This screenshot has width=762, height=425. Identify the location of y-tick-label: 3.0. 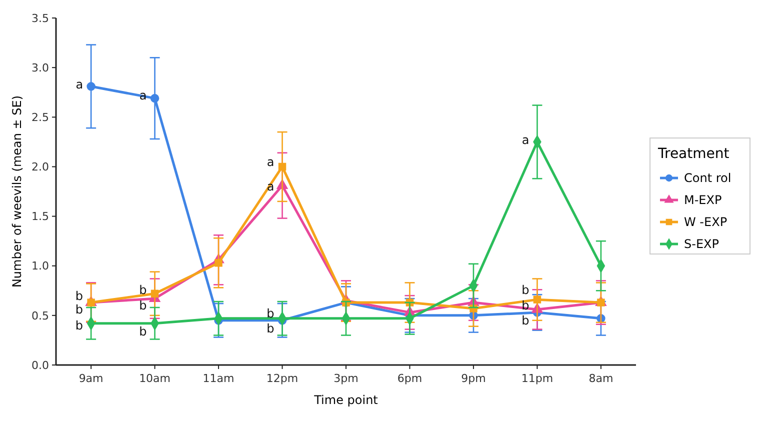
(40, 67).